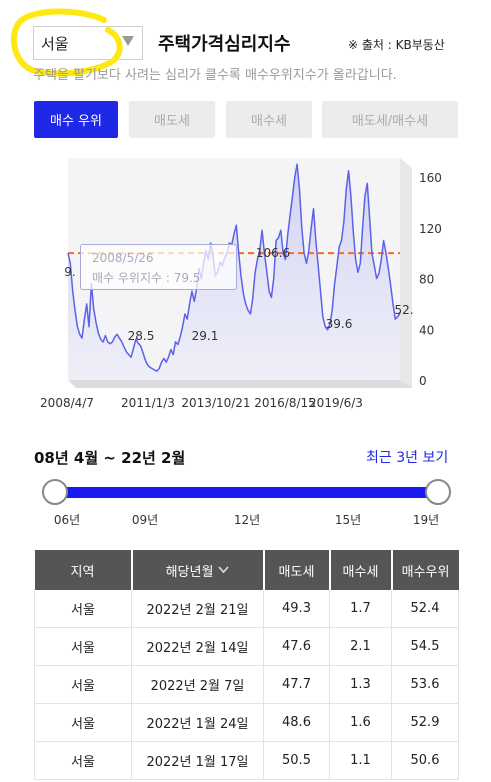 The height and width of the screenshot is (782, 491). I want to click on range-start-handle, so click(55, 492).